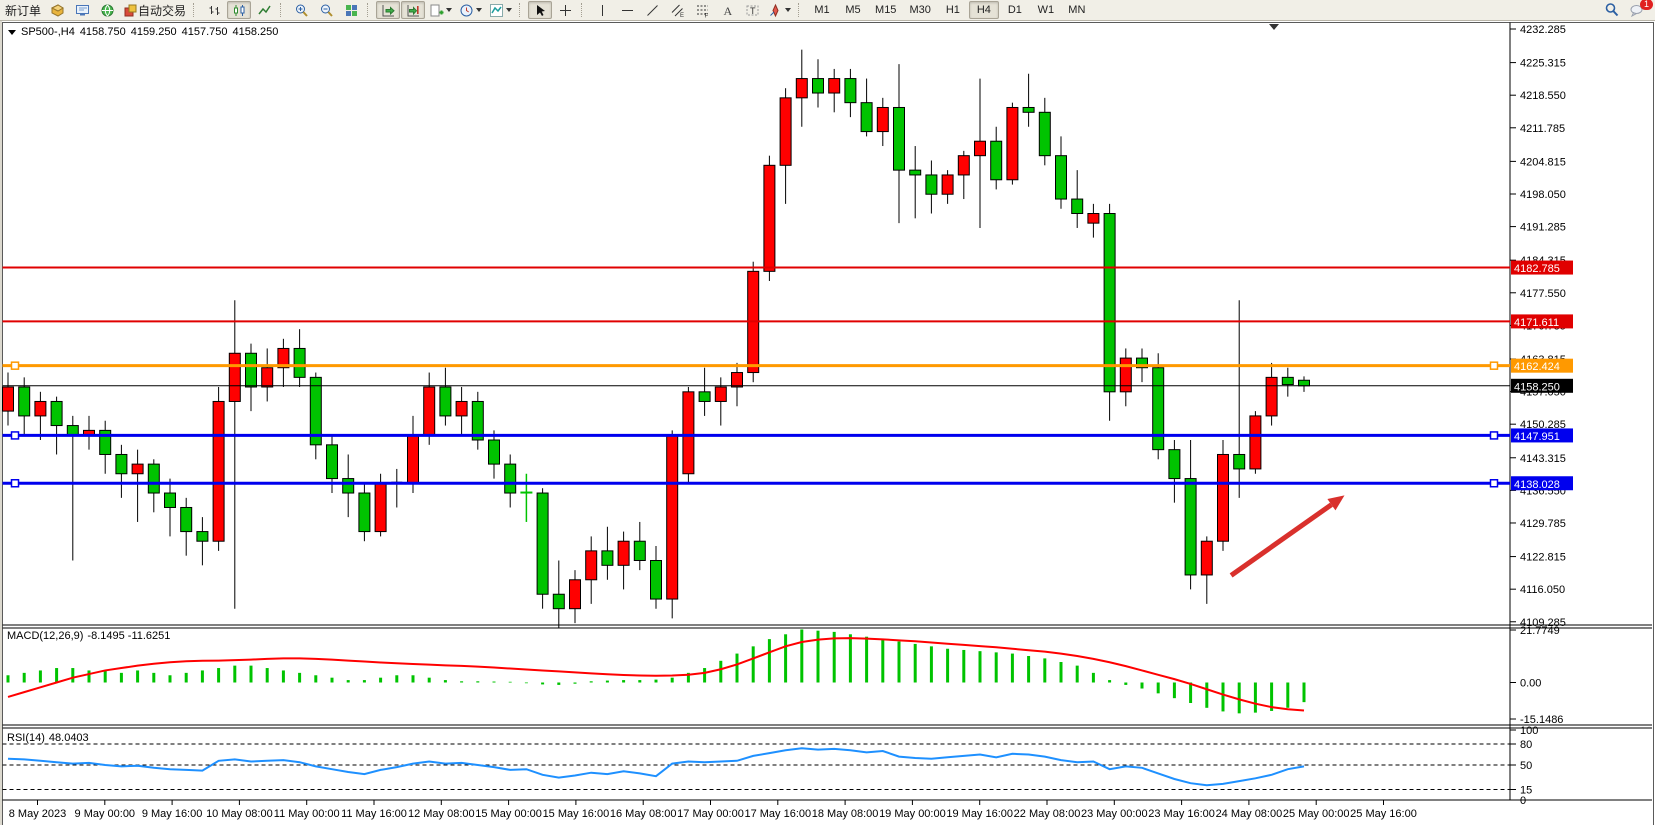  What do you see at coordinates (983, 10) in the screenshot?
I see `timeframe-h4-button: H4` at bounding box center [983, 10].